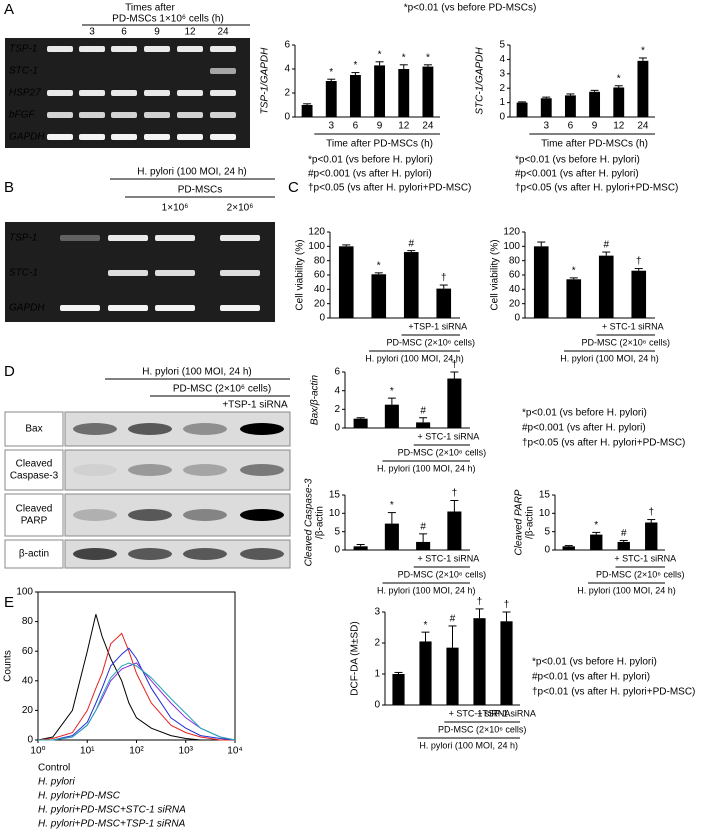  Describe the element at coordinates (613, 692) in the screenshot. I see `note: †p<0.01 (vs after H. pylori+PD-MSC)` at that location.